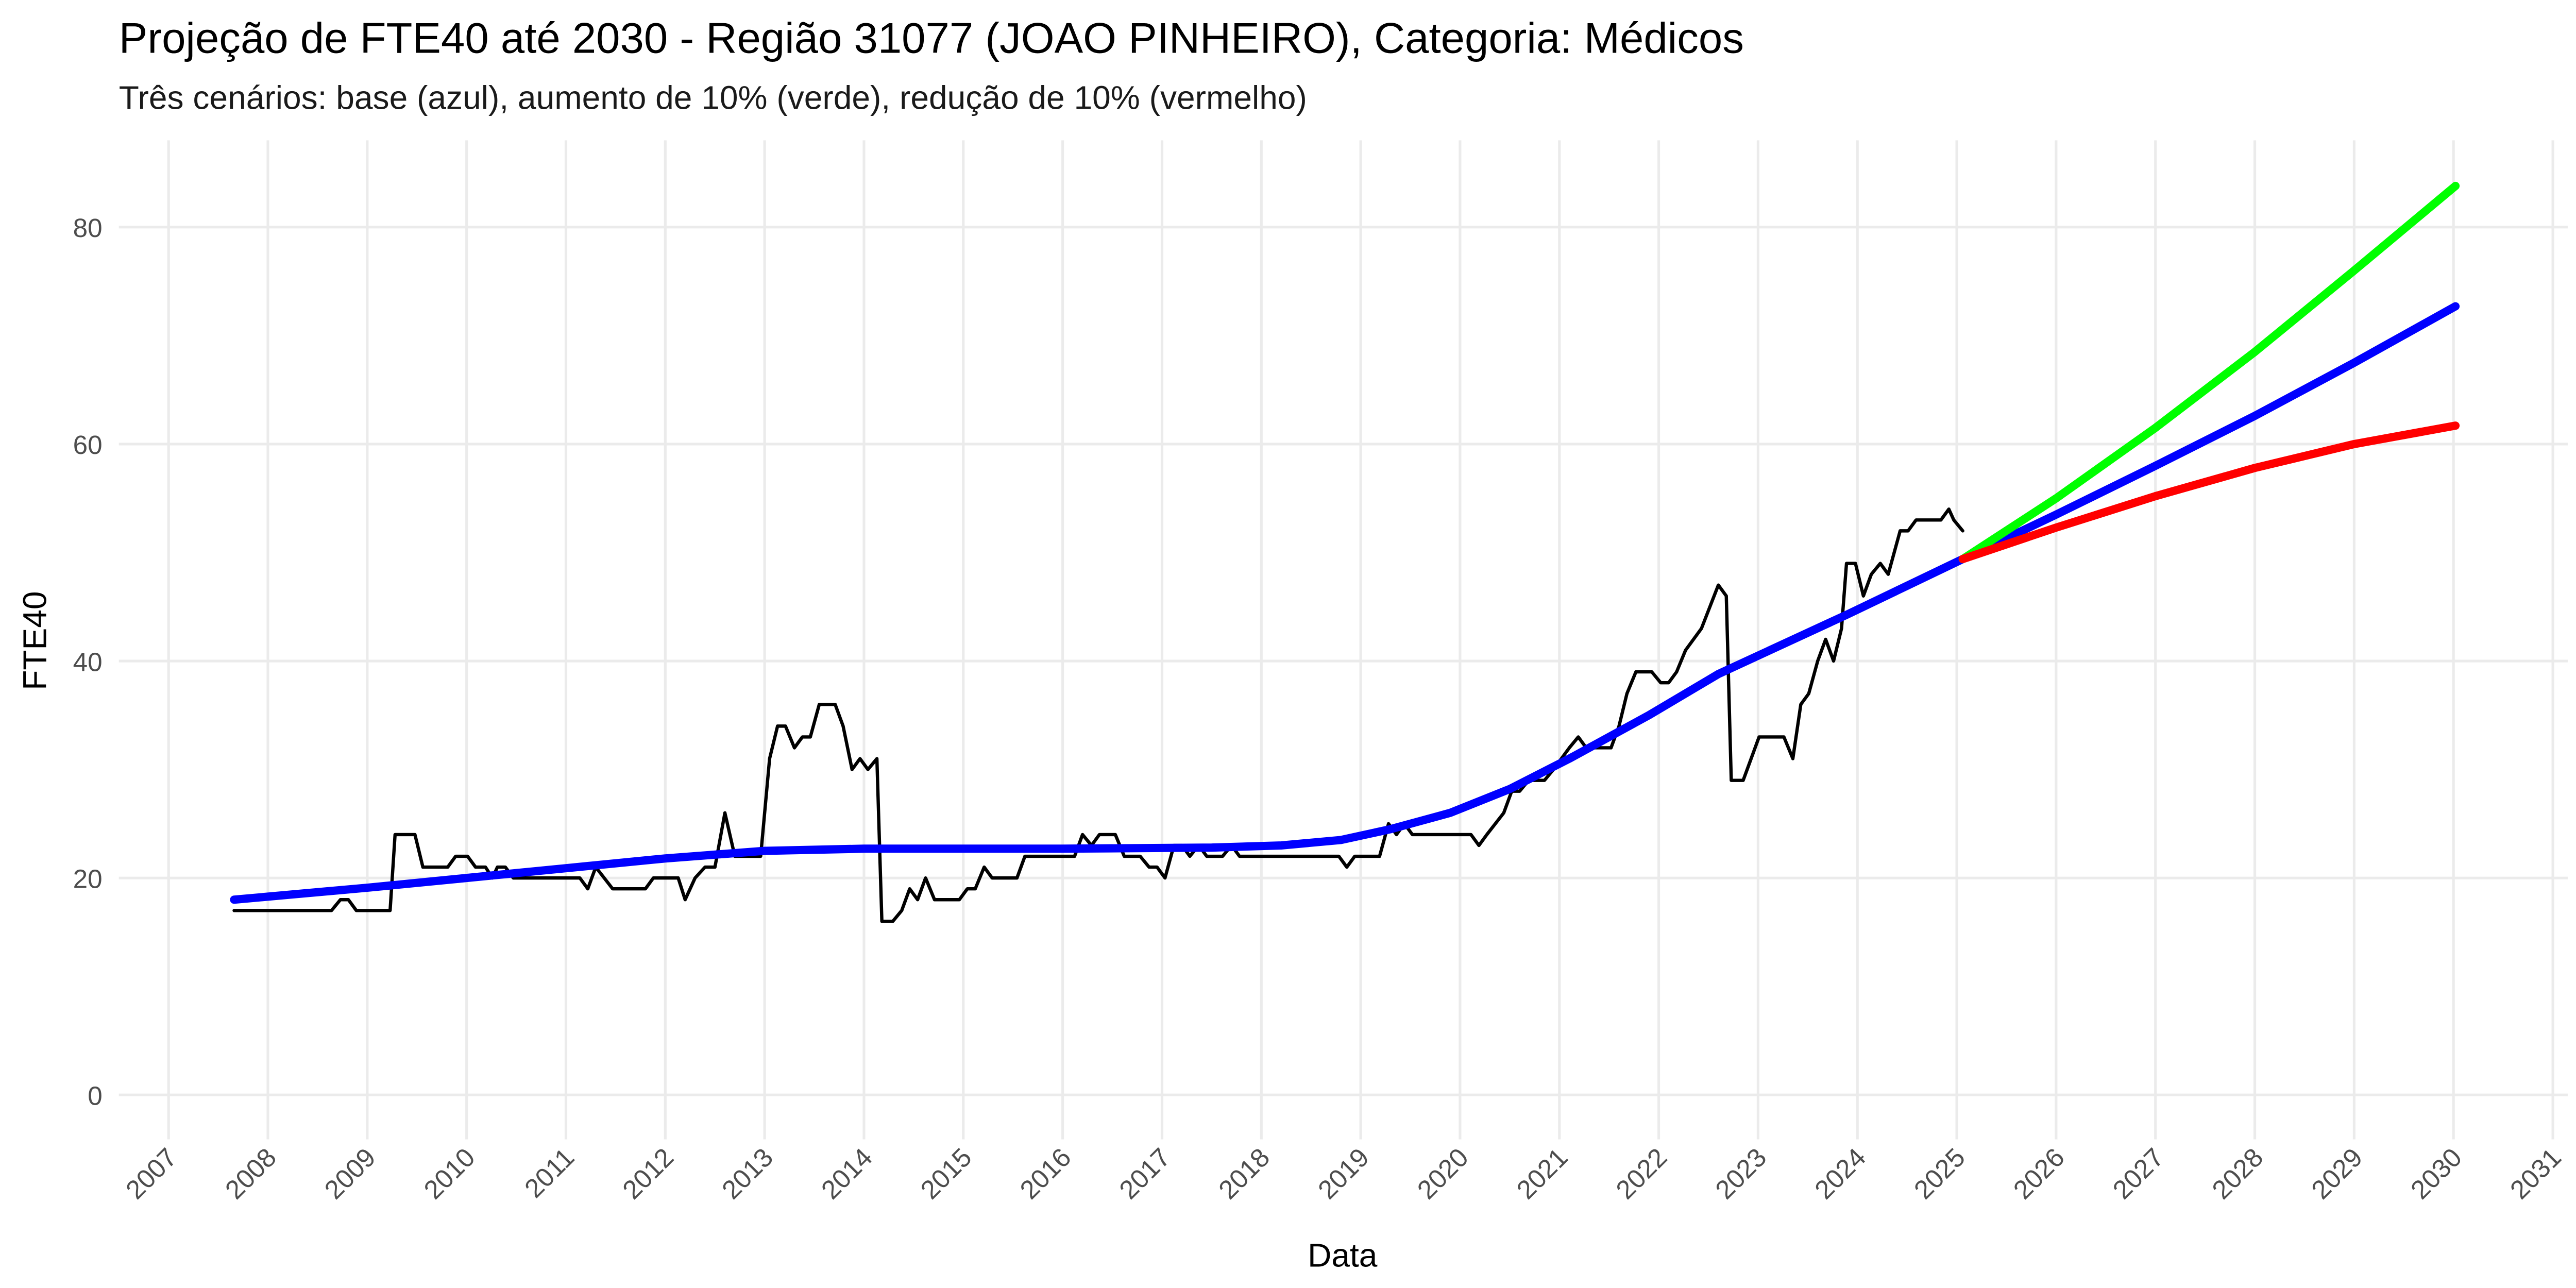 The width and height of the screenshot is (2576, 1288). What do you see at coordinates (2535, 1173) in the screenshot?
I see `x-tick-label: 2031` at bounding box center [2535, 1173].